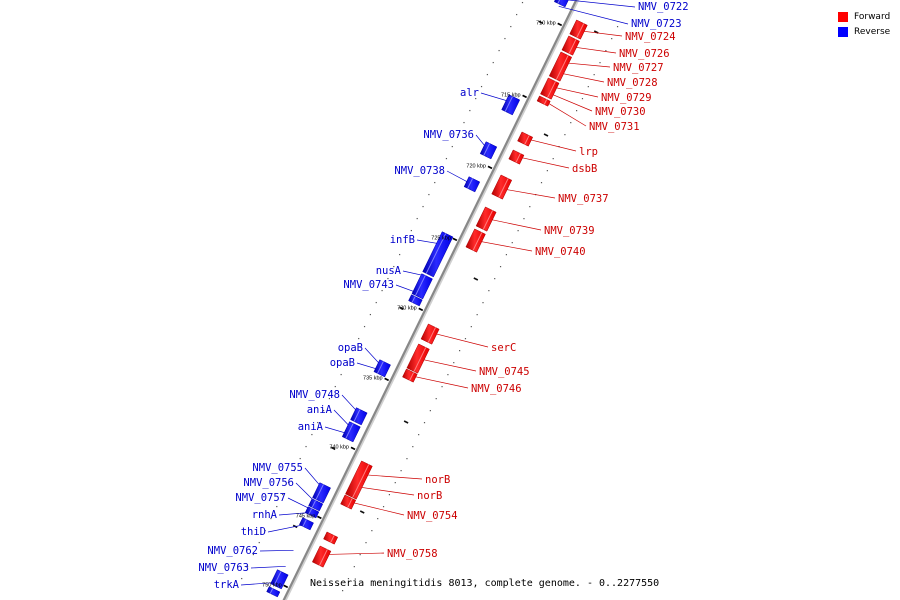 Image resolution: width=900 pixels, height=600 pixels. I want to click on reverse-gene-label: nusA, so click(389, 271).